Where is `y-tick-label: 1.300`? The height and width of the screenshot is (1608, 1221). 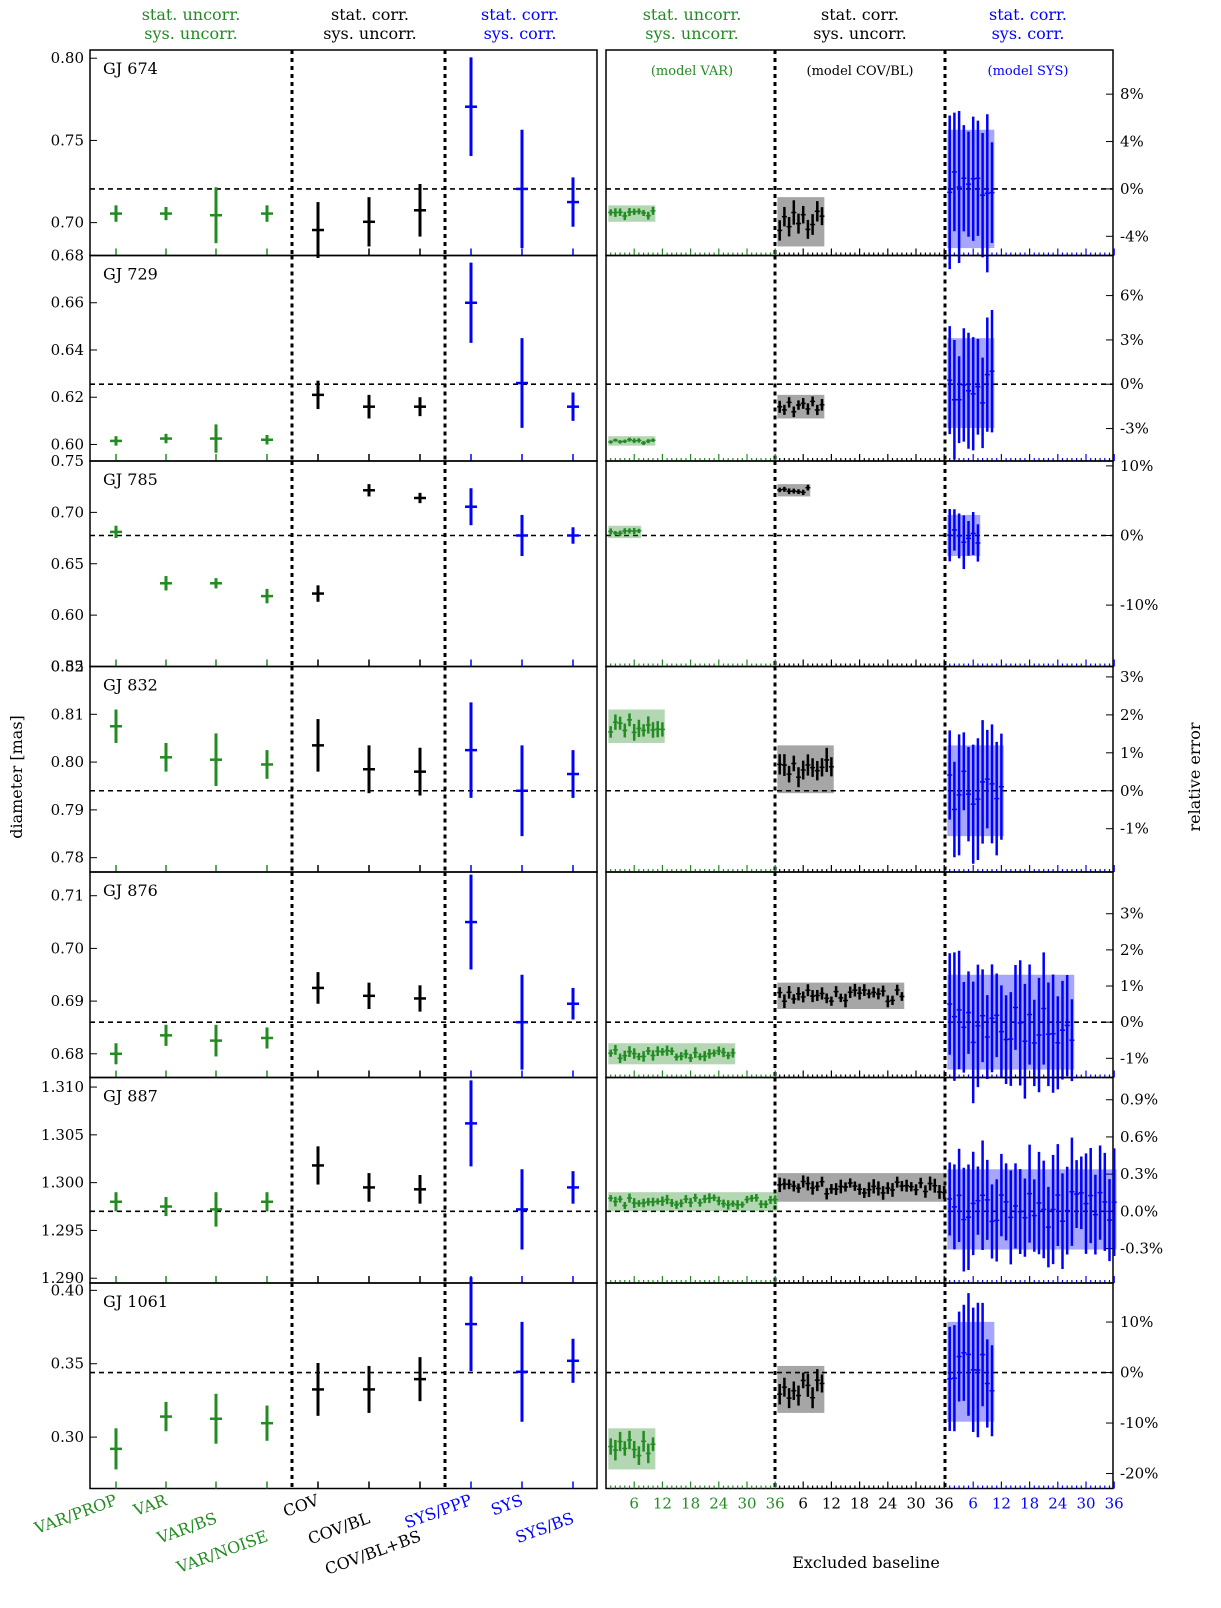
y-tick-label: 1.300 is located at coordinates (62, 1183).